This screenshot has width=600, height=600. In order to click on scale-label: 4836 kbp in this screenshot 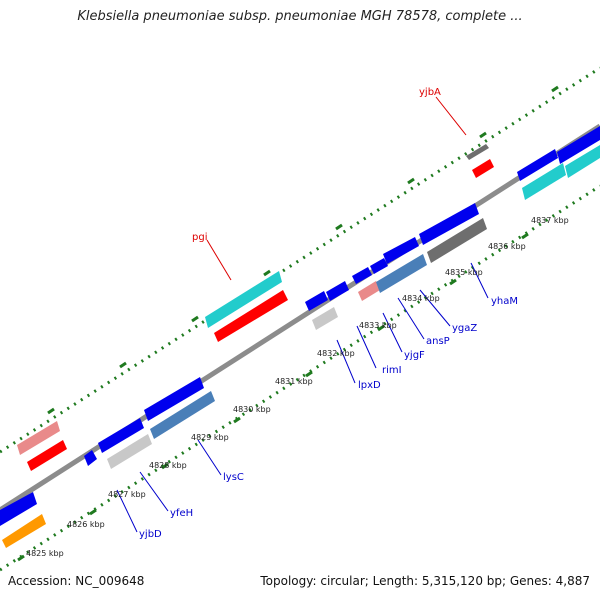, I will do `click(507, 246)`.